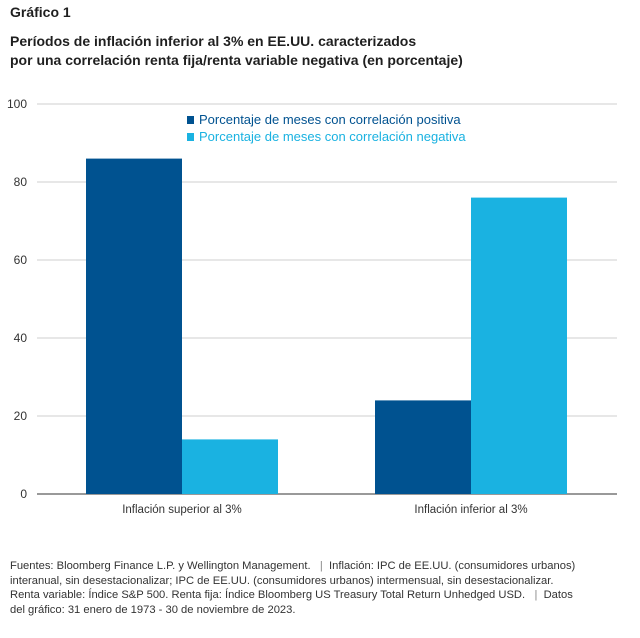 This screenshot has height=638, width=640. I want to click on y-axis-ticks: 0 20 40 60 80 100, so click(17, 299).